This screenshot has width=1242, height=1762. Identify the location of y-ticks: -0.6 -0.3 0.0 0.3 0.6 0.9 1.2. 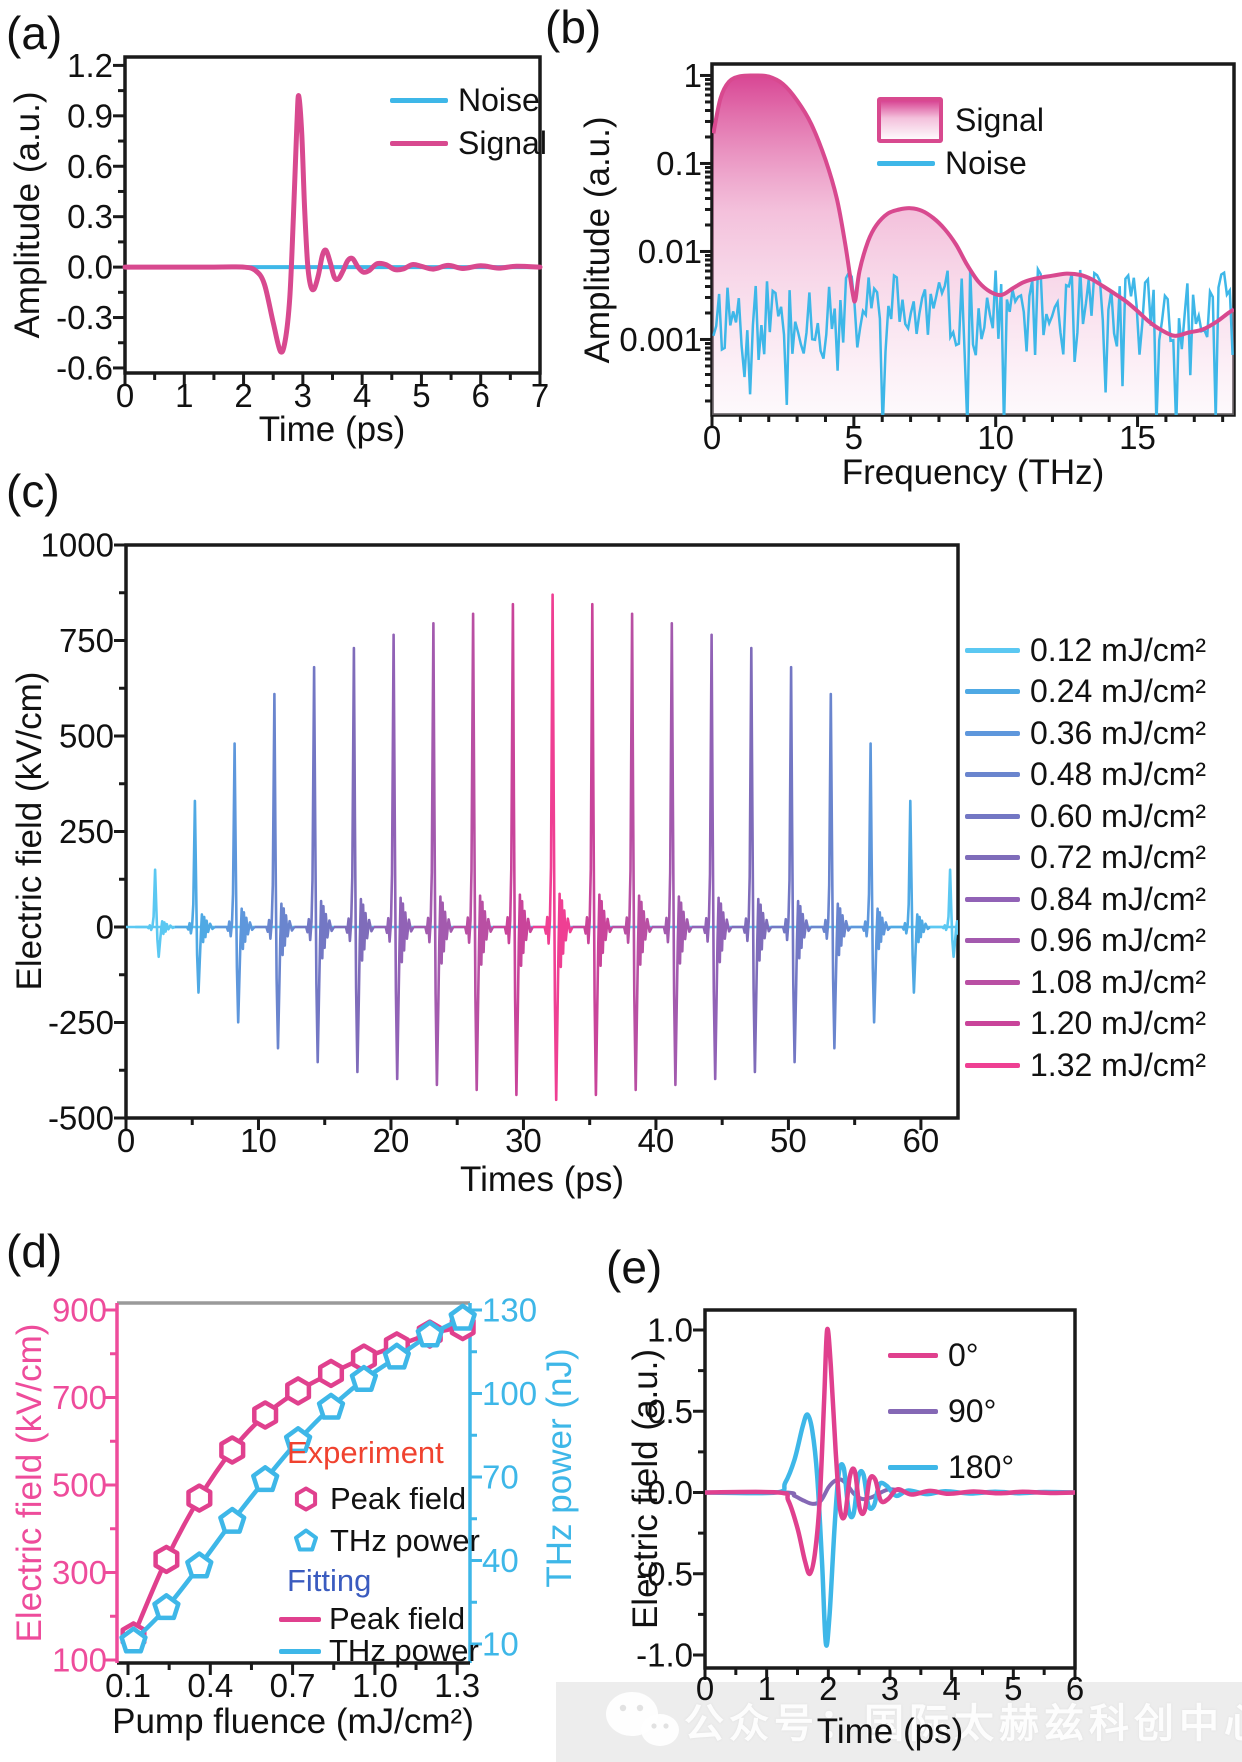
(90, 216).